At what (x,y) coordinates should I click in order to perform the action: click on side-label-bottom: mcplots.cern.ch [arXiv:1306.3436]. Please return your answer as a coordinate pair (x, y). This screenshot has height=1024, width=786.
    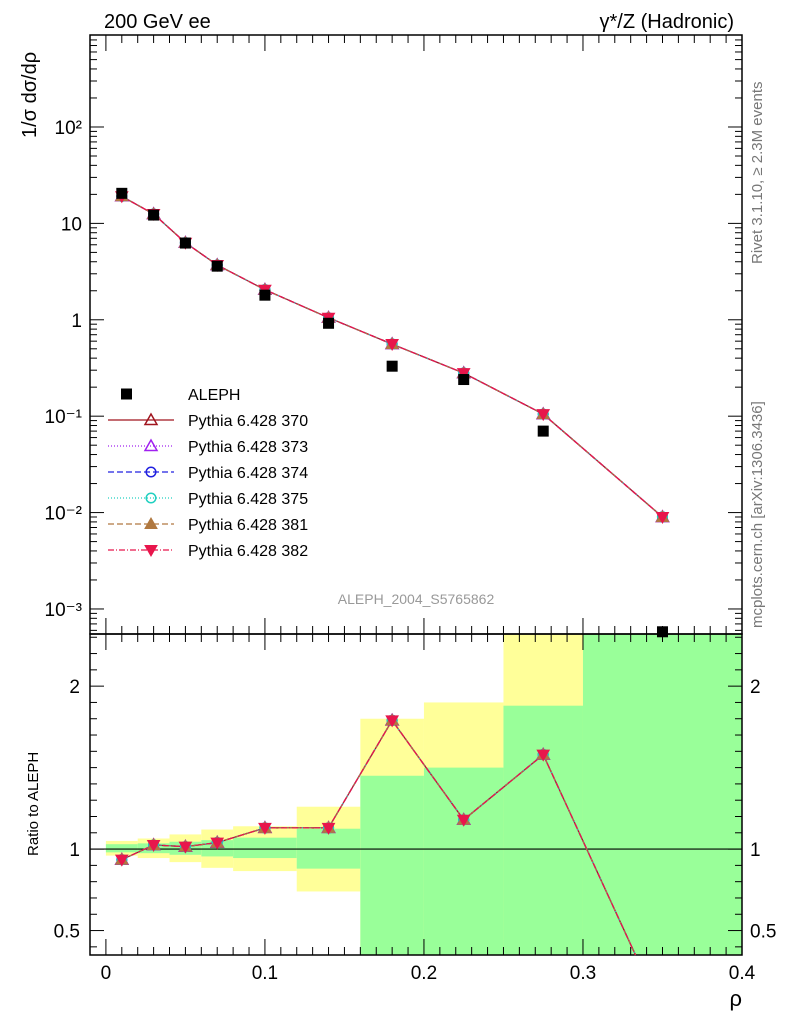
    Looking at the image, I should click on (757, 514).